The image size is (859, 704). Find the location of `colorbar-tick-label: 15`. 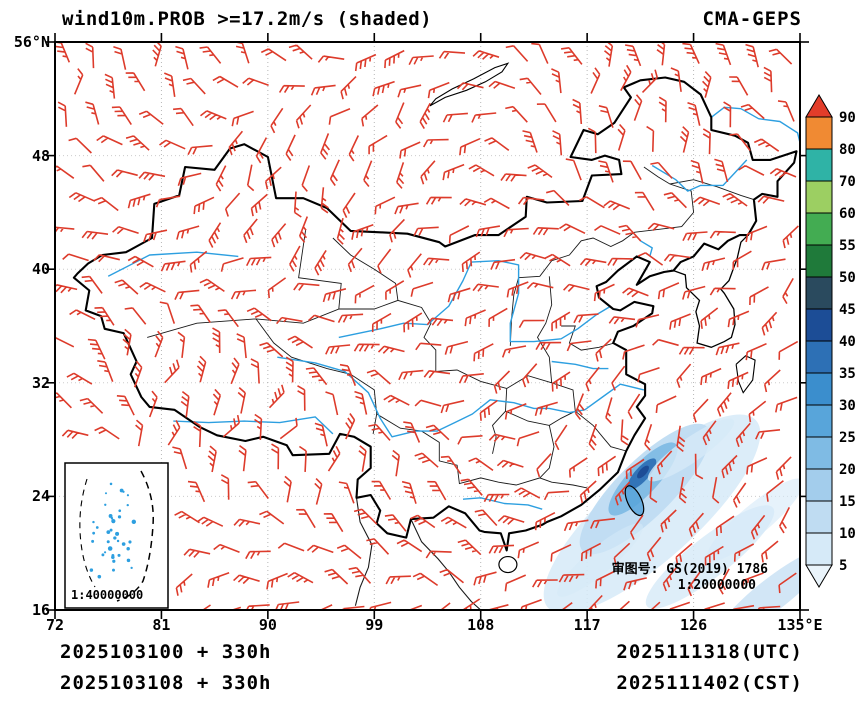

colorbar-tick-label: 15 is located at coordinates (847, 502).